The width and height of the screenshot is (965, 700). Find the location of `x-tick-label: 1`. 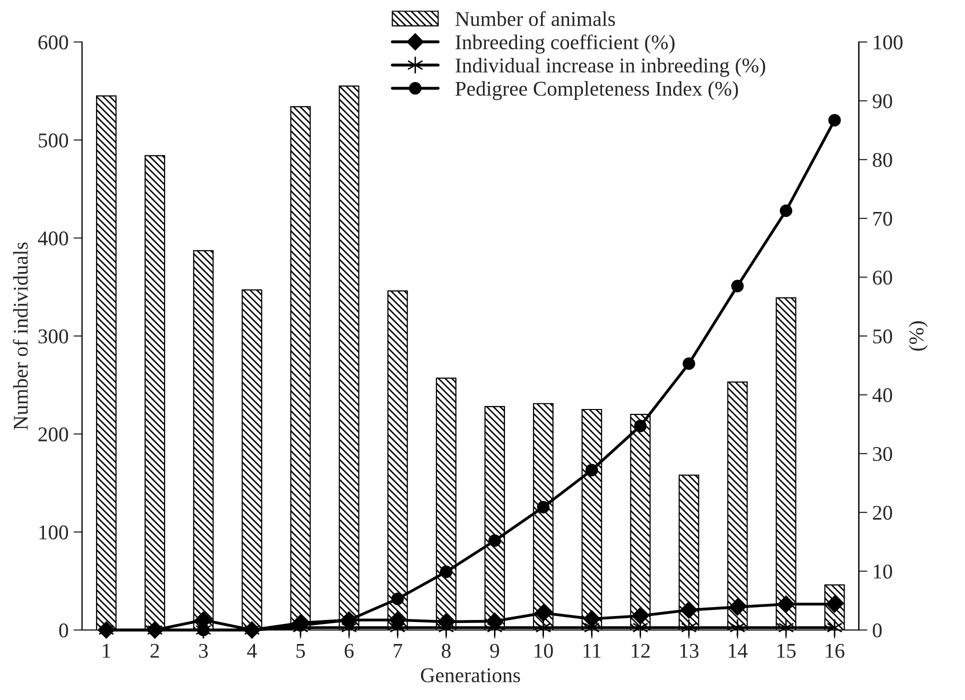

x-tick-label: 1 is located at coordinates (106, 651).